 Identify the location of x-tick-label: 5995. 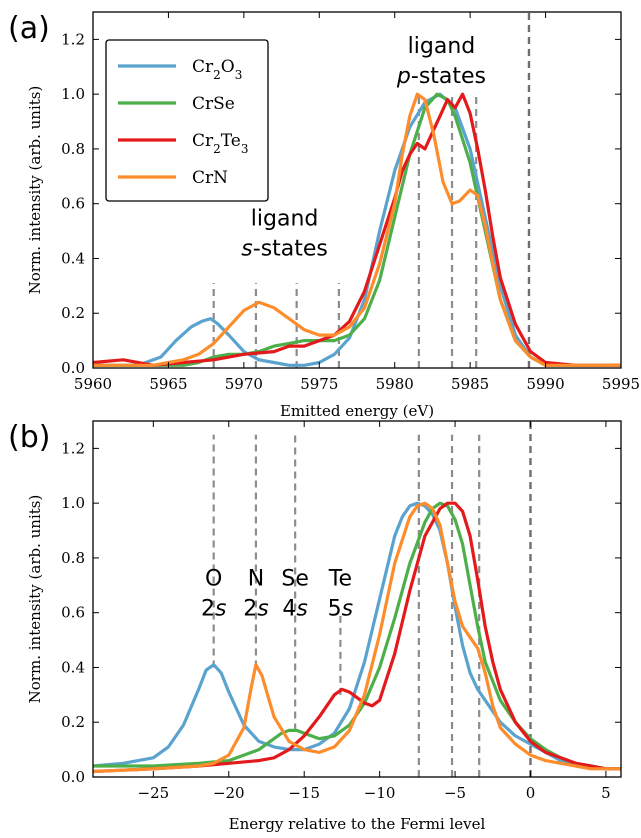
(621, 384).